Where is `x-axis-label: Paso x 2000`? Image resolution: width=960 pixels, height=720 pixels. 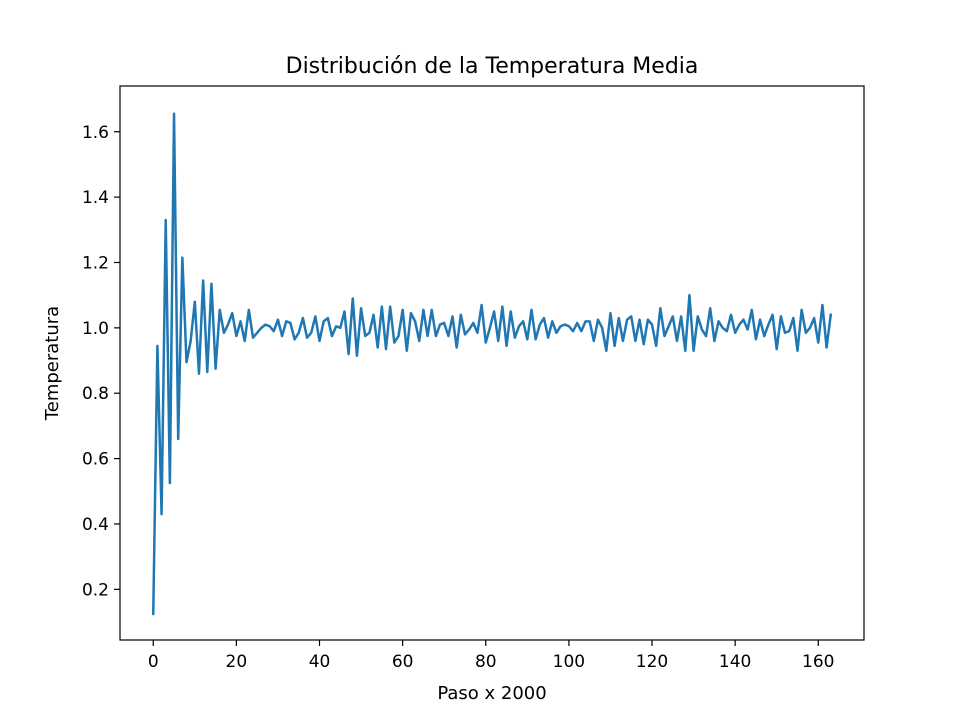
x-axis-label: Paso x 2000 is located at coordinates (491, 693).